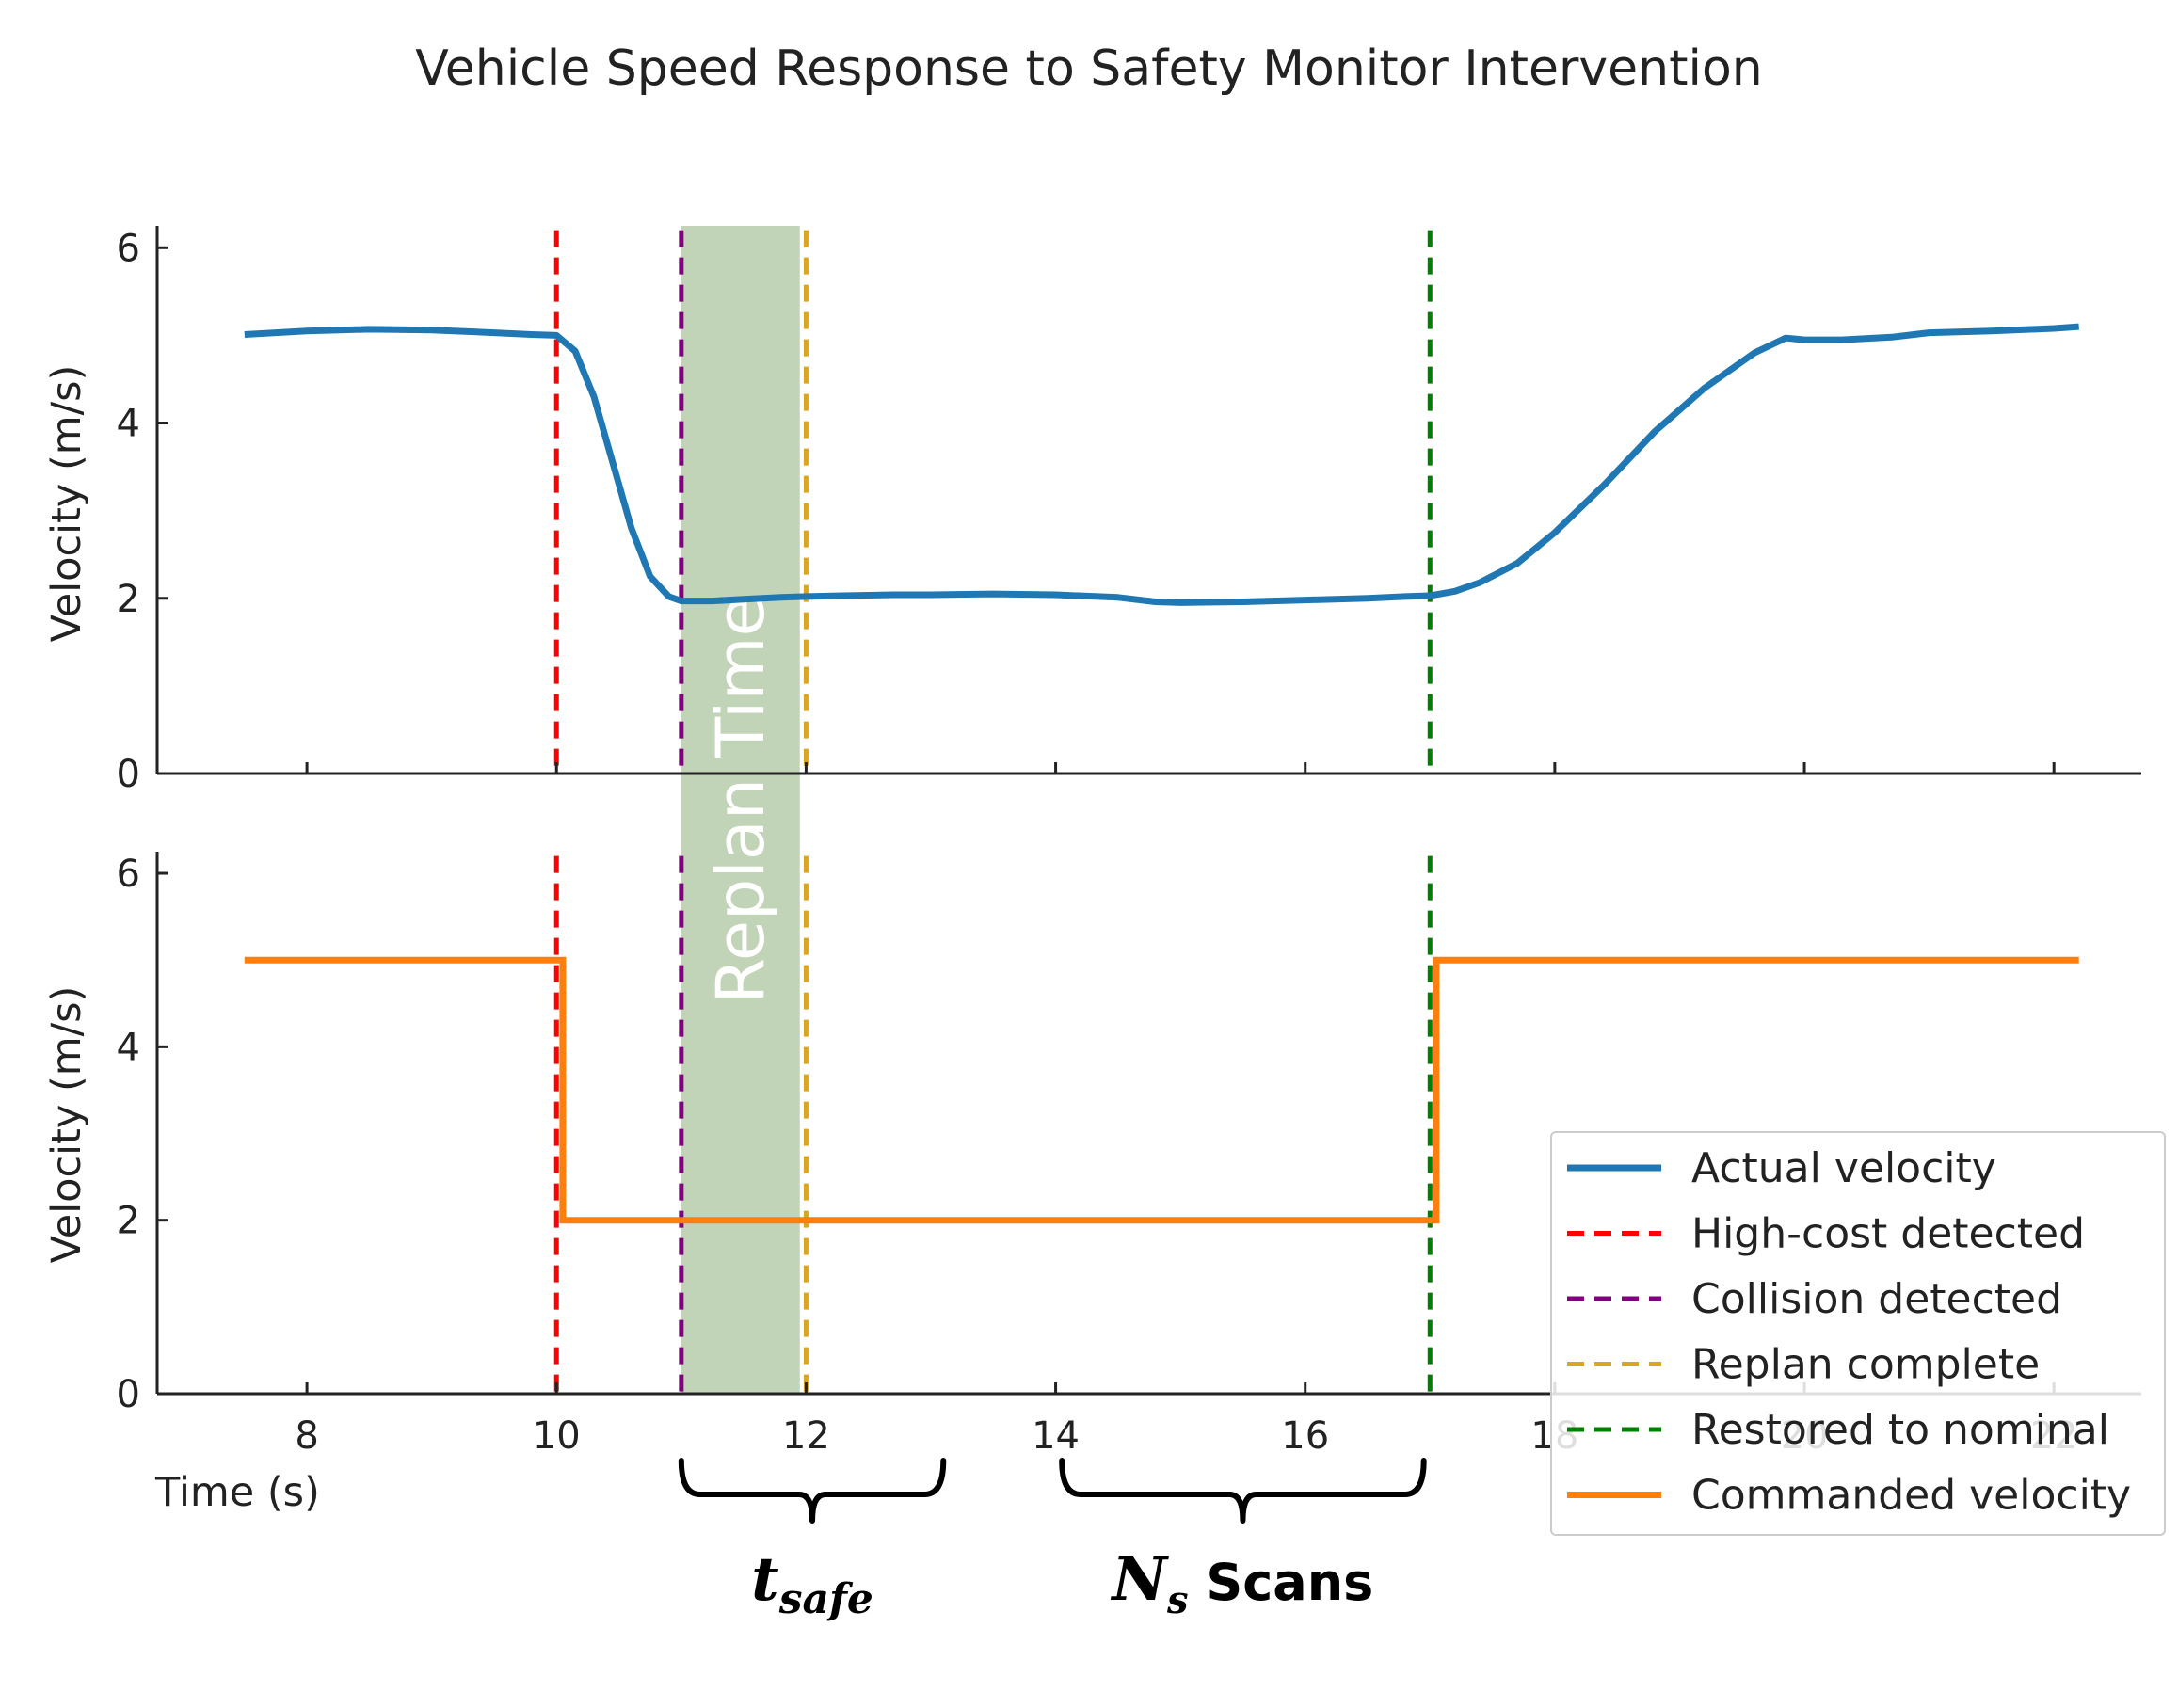 The height and width of the screenshot is (1708, 2178). Describe the element at coordinates (557, 1436) in the screenshot. I see `x-tick-label: 10` at that location.